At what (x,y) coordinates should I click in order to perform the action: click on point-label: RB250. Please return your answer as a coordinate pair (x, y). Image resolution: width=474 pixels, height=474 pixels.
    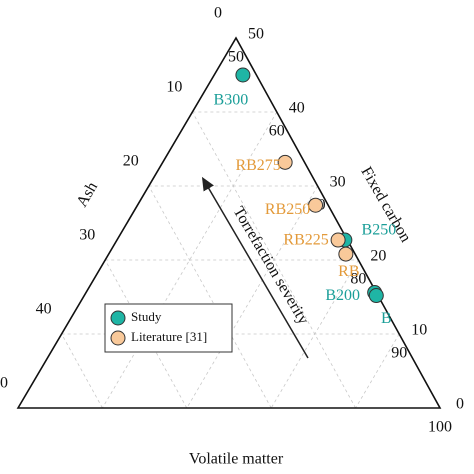
    Looking at the image, I should click on (287, 209).